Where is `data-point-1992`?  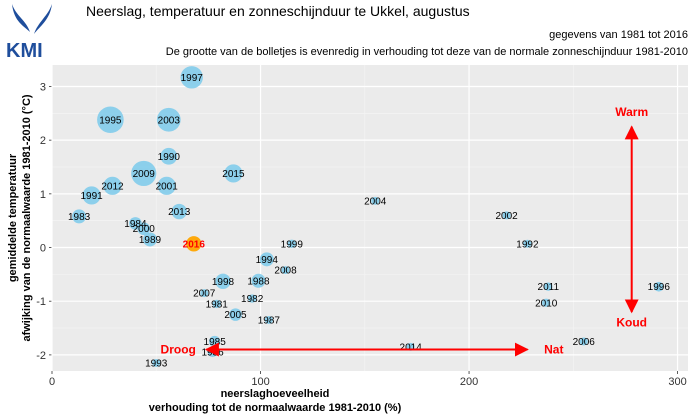
data-point-1992 is located at coordinates (527, 243).